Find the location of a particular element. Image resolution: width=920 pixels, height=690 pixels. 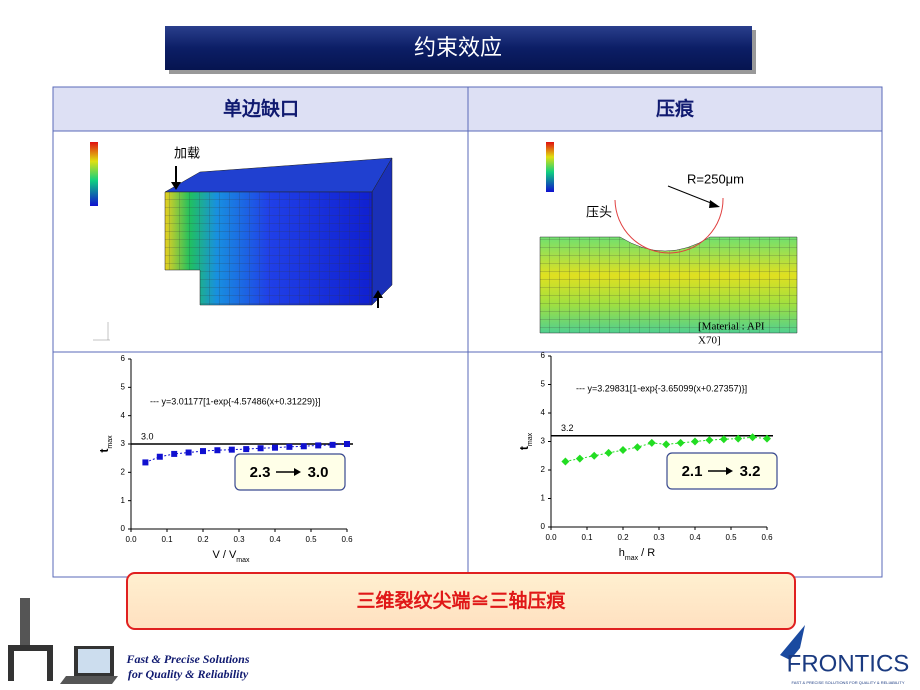

load-label: 加载 is located at coordinates (187, 152).